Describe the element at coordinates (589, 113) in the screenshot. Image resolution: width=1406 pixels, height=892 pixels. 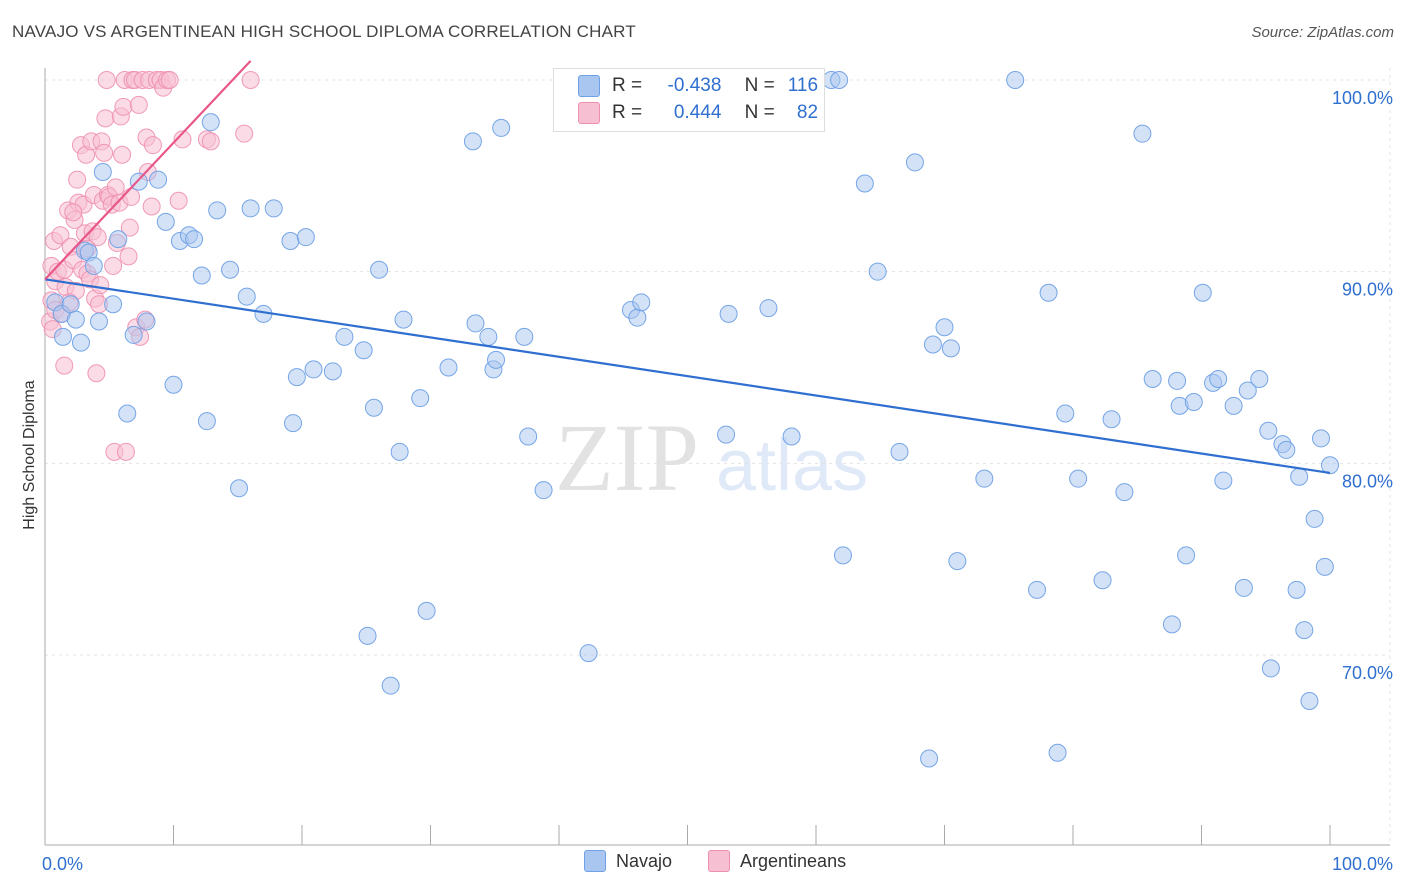
I see `argentinean-swatch-icon` at that location.